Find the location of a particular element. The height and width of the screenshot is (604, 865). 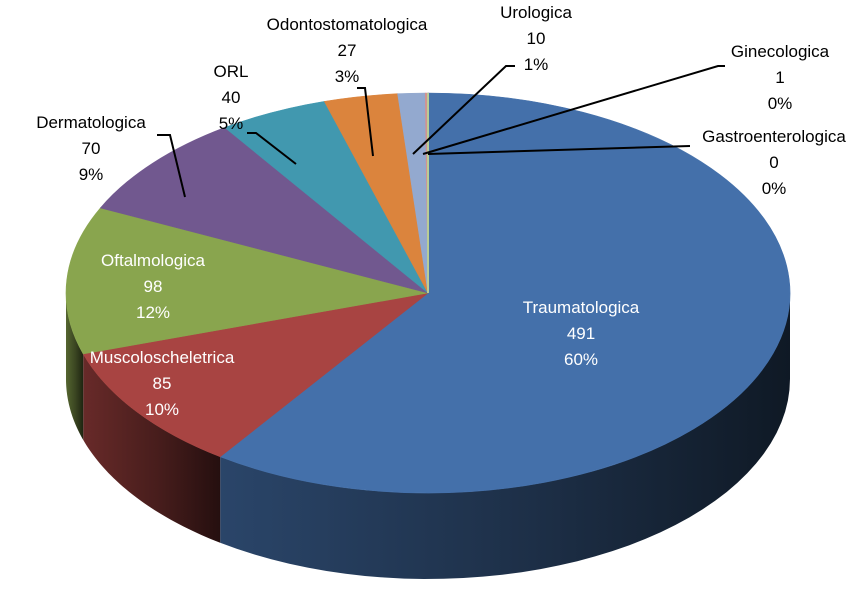

label-category: ORL is located at coordinates (231, 71).